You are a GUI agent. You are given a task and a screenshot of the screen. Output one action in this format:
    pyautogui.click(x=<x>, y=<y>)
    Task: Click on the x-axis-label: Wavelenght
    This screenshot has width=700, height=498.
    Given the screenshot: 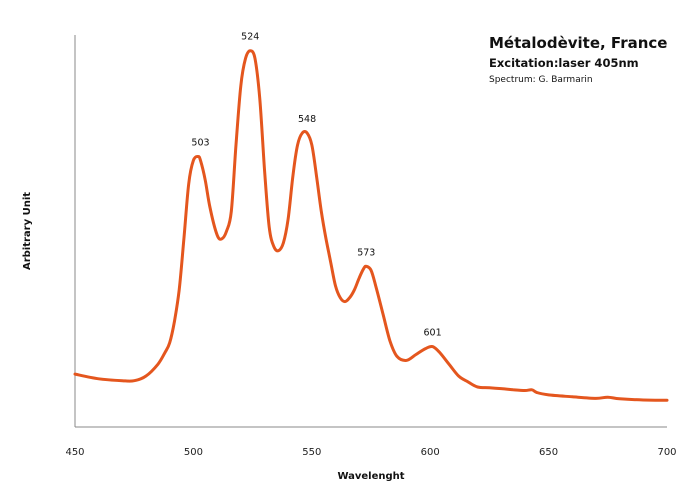 What is the action you would take?
    pyautogui.click(x=370, y=476)
    